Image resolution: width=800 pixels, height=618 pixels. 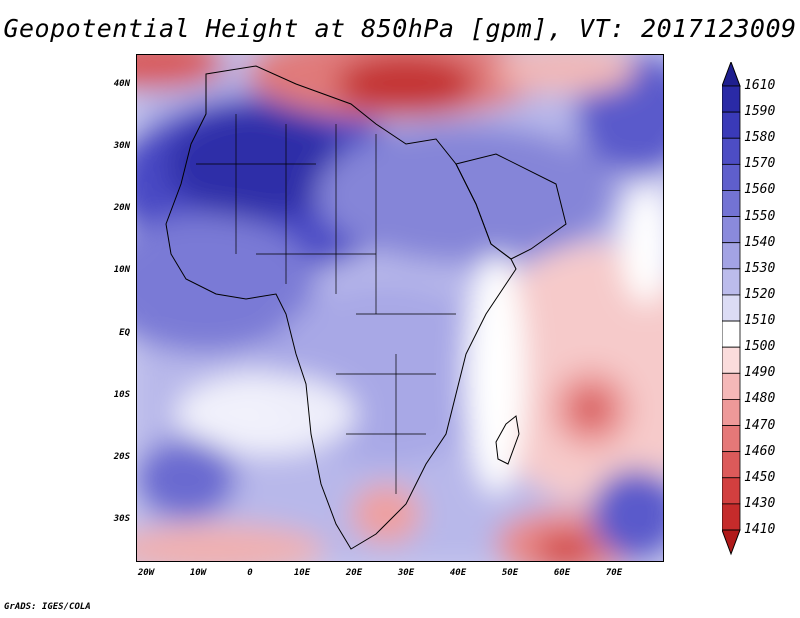 What do you see at coordinates (760, 347) in the screenshot?
I see `colorbar-label: 1500` at bounding box center [760, 347].